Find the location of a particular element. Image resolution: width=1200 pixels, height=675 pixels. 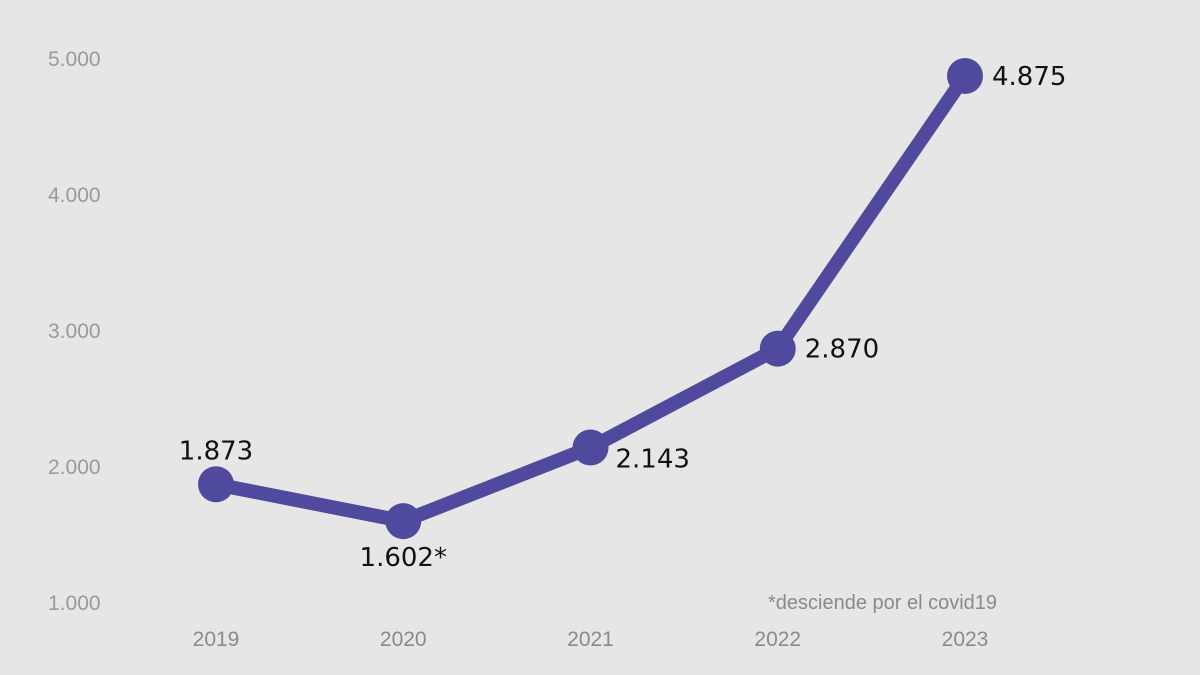

x-tick-label: 2022 is located at coordinates (777, 639).